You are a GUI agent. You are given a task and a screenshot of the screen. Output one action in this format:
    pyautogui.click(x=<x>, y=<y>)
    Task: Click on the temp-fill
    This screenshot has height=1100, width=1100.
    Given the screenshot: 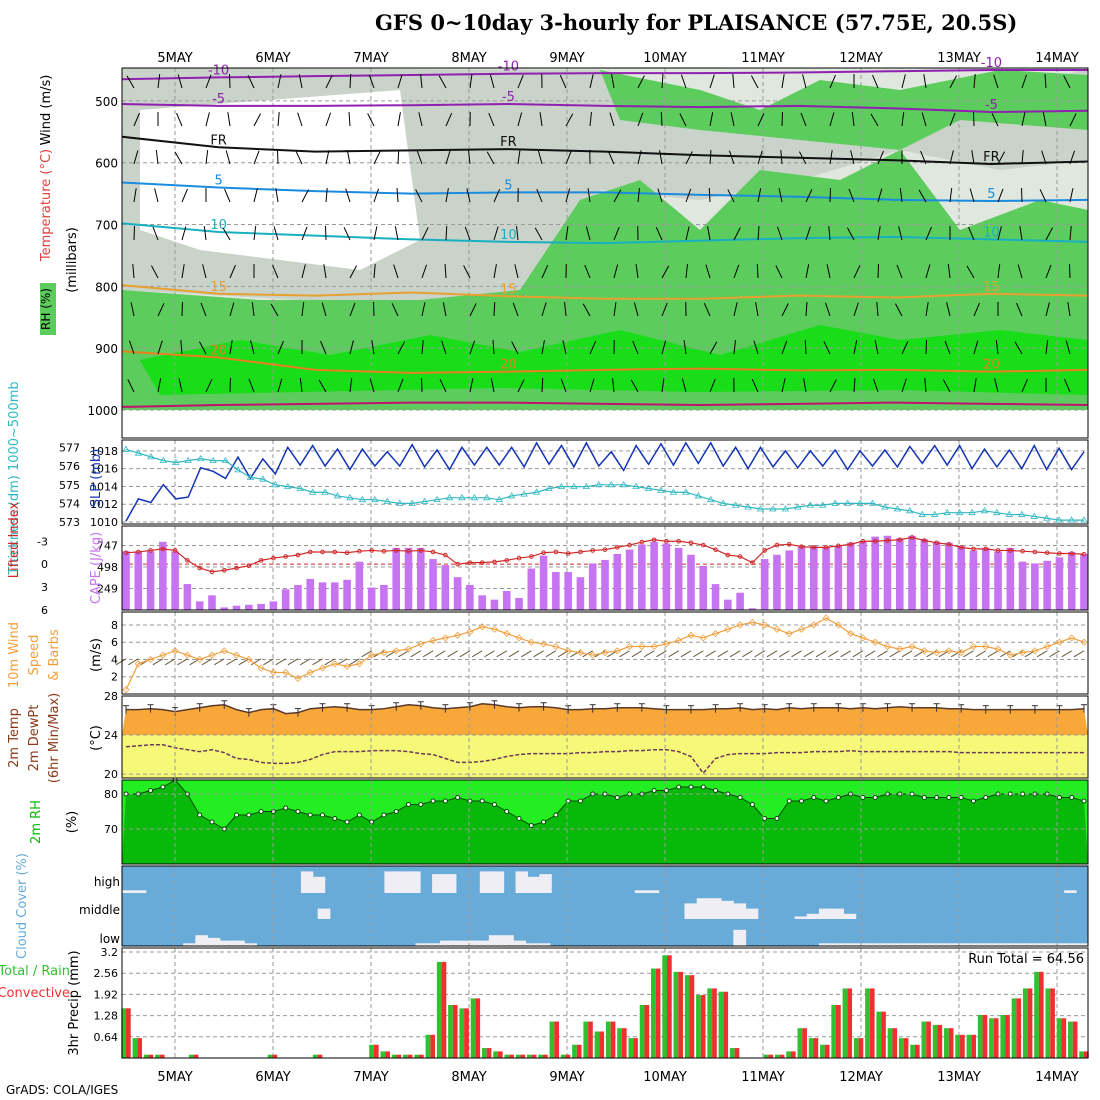 What is the action you would take?
    pyautogui.click(x=605, y=719)
    